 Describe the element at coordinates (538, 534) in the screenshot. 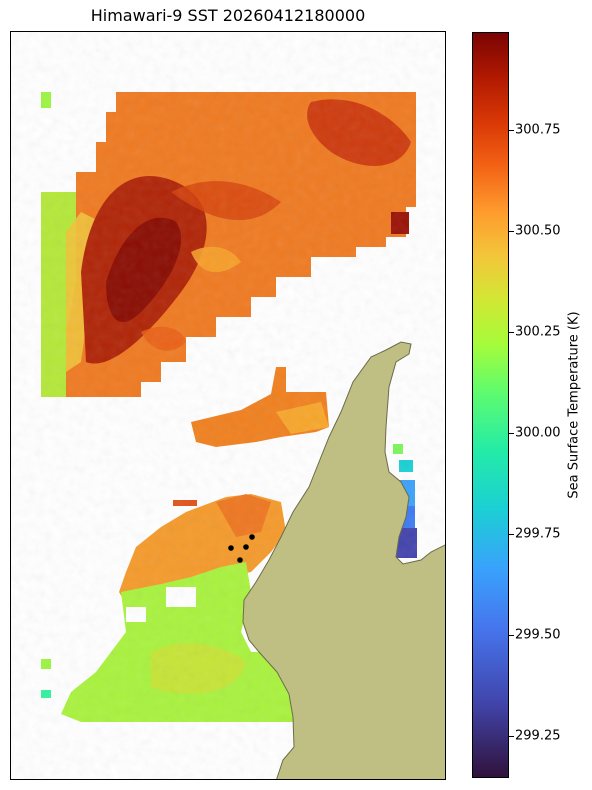

I see `colorbar-tick-label: 299.75` at that location.